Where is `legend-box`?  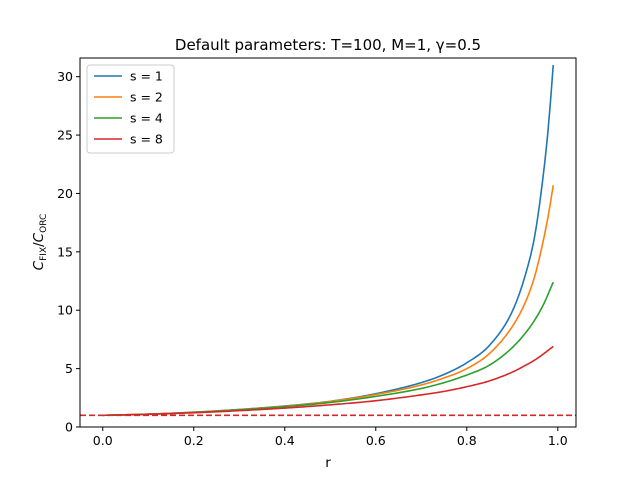
legend-box is located at coordinates (130, 109).